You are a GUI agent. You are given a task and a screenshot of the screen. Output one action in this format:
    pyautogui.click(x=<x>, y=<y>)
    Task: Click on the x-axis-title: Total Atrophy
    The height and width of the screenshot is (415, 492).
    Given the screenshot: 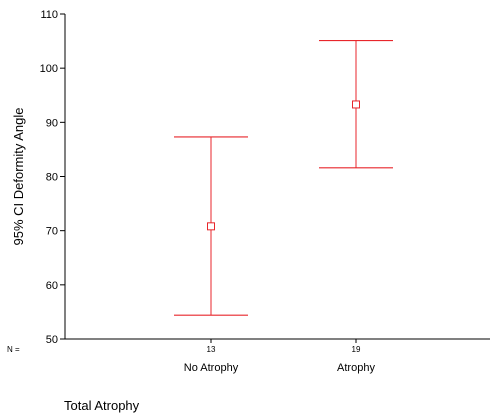 What is the action you would take?
    pyautogui.click(x=102, y=405)
    